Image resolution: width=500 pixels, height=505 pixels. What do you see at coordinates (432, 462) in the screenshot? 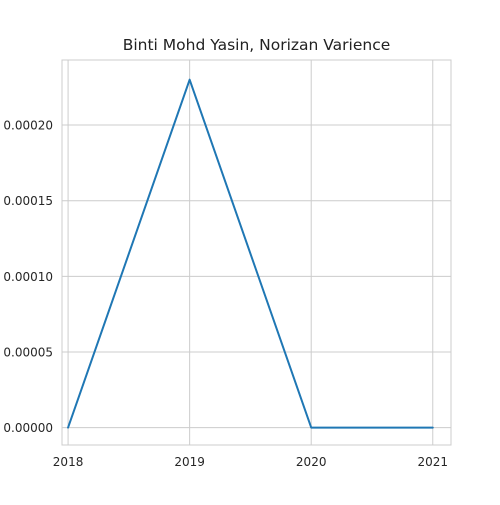
I see `x-tick-label: 2021` at bounding box center [432, 462].